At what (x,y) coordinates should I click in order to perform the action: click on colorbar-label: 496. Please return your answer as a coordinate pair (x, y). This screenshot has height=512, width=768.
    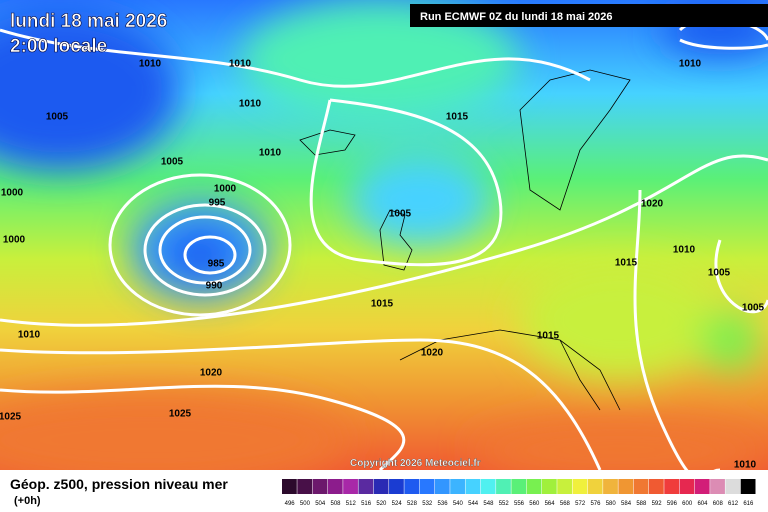
    Looking at the image, I should click on (290, 504).